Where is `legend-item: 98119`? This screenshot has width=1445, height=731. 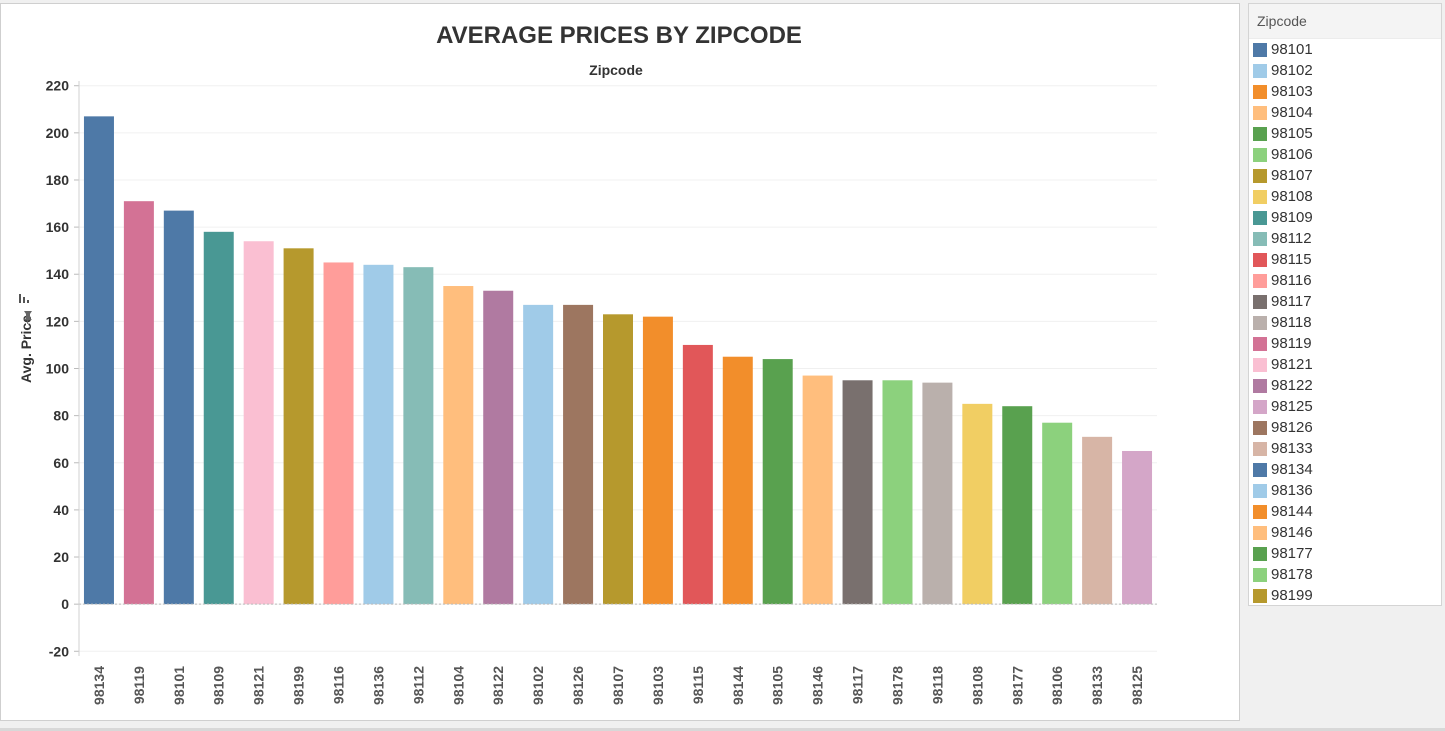 legend-item: 98119 is located at coordinates (1345, 343).